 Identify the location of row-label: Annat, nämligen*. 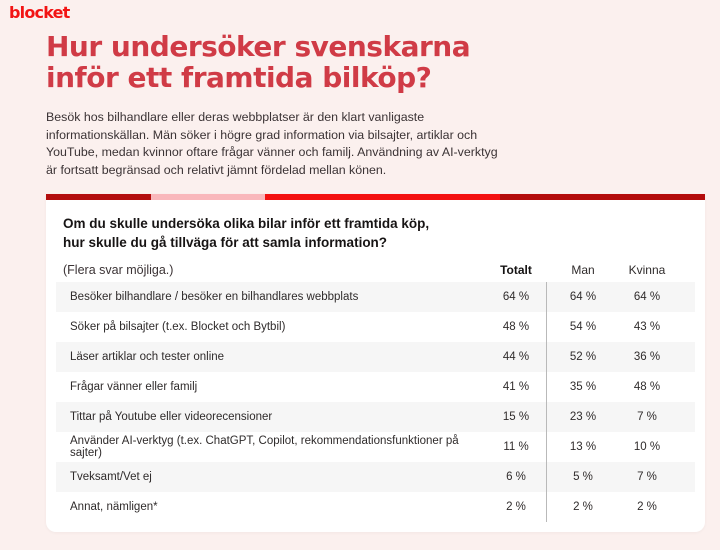
(114, 507).